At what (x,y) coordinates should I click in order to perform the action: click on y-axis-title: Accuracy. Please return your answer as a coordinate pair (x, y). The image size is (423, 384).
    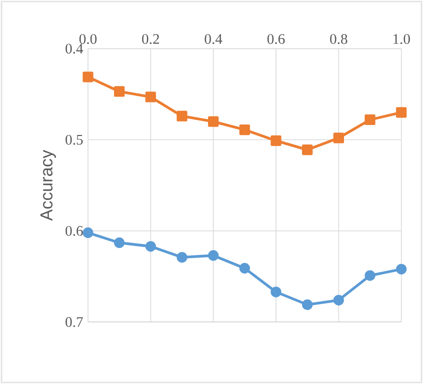
    Looking at the image, I should click on (48, 185).